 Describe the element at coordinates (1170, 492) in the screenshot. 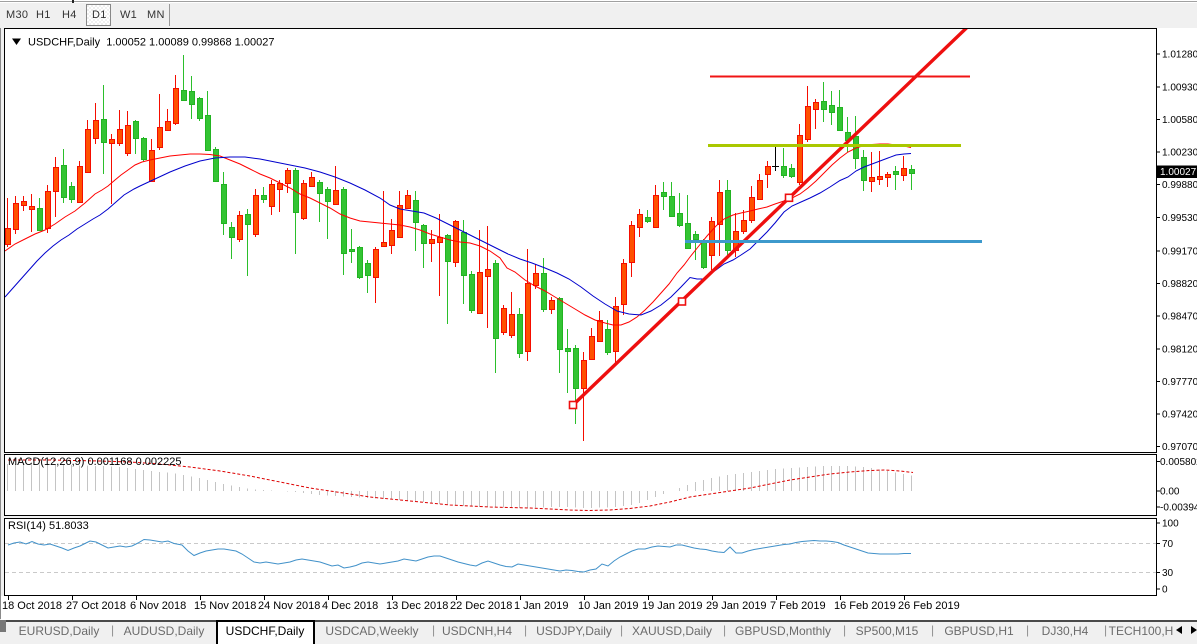

I see `svg-text: 0.00` at that location.